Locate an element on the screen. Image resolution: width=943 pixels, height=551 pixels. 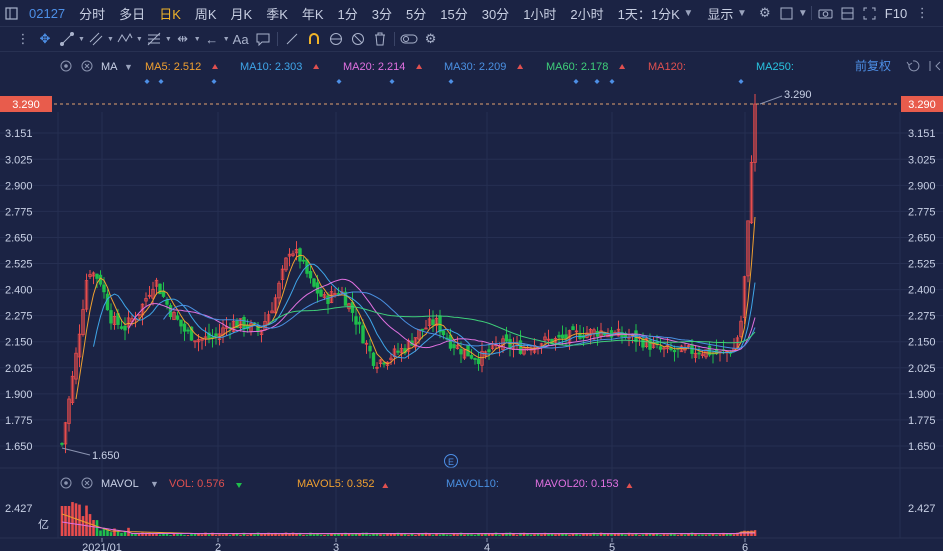
f10-button: F10 is located at coordinates (896, 13).